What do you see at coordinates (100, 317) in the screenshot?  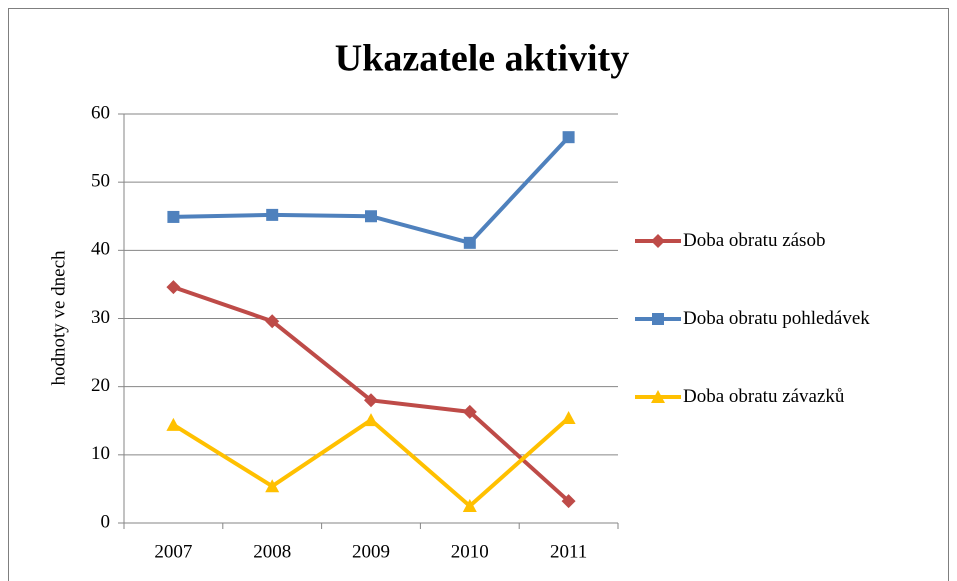 I see `y-tick-label: 30` at bounding box center [100, 317].